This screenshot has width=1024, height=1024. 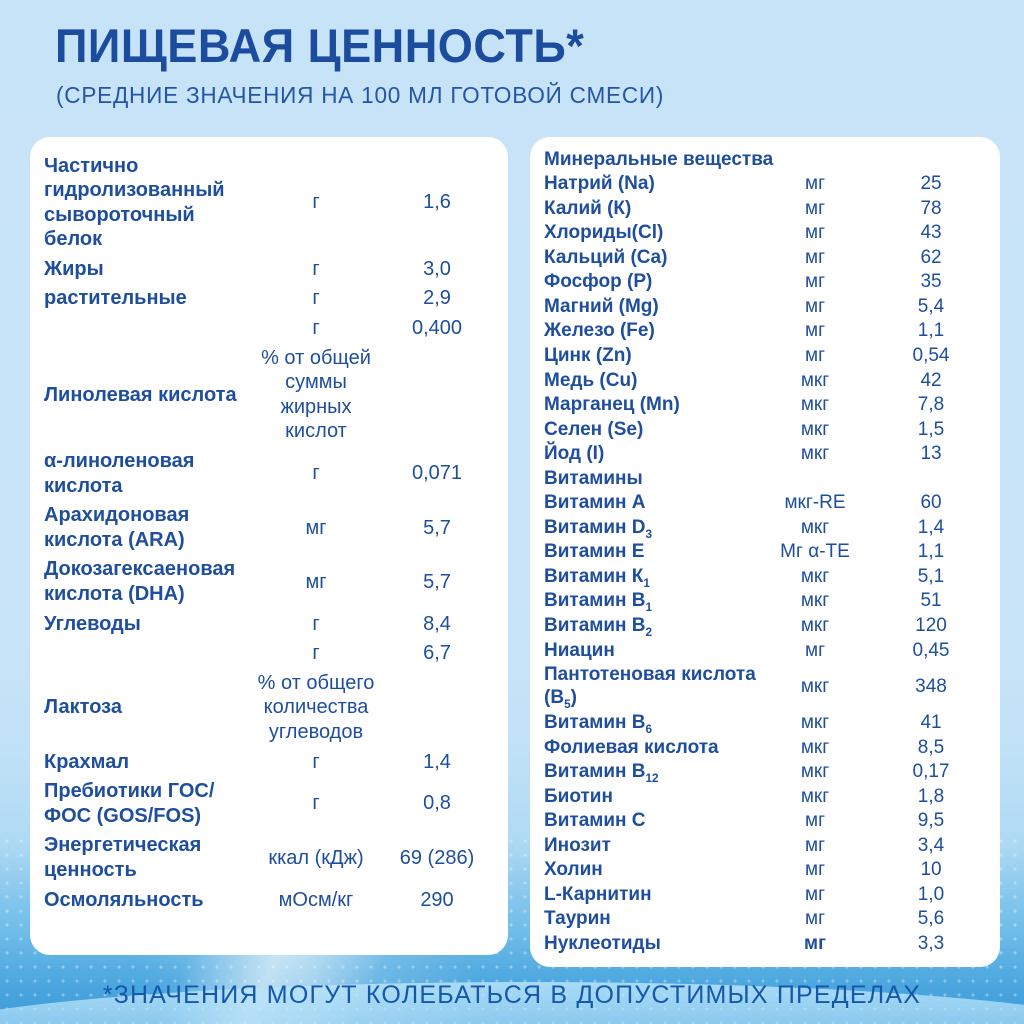 I want to click on table-row: Инозит мг 3,4, so click(x=766, y=845).